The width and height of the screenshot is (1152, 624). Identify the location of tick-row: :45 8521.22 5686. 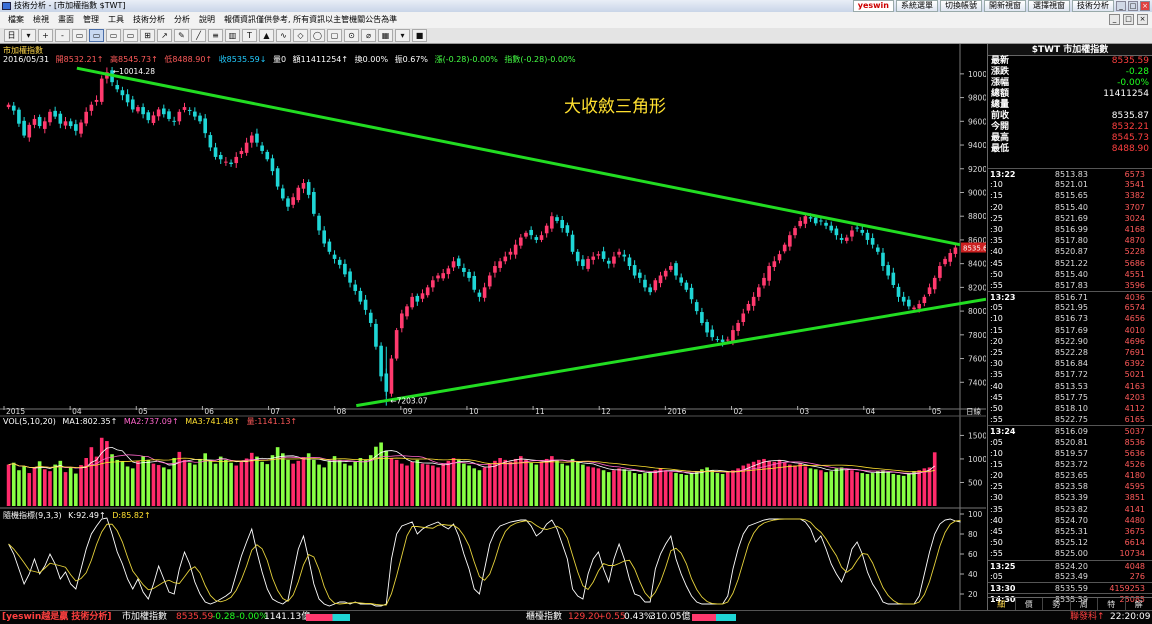
(1070, 263).